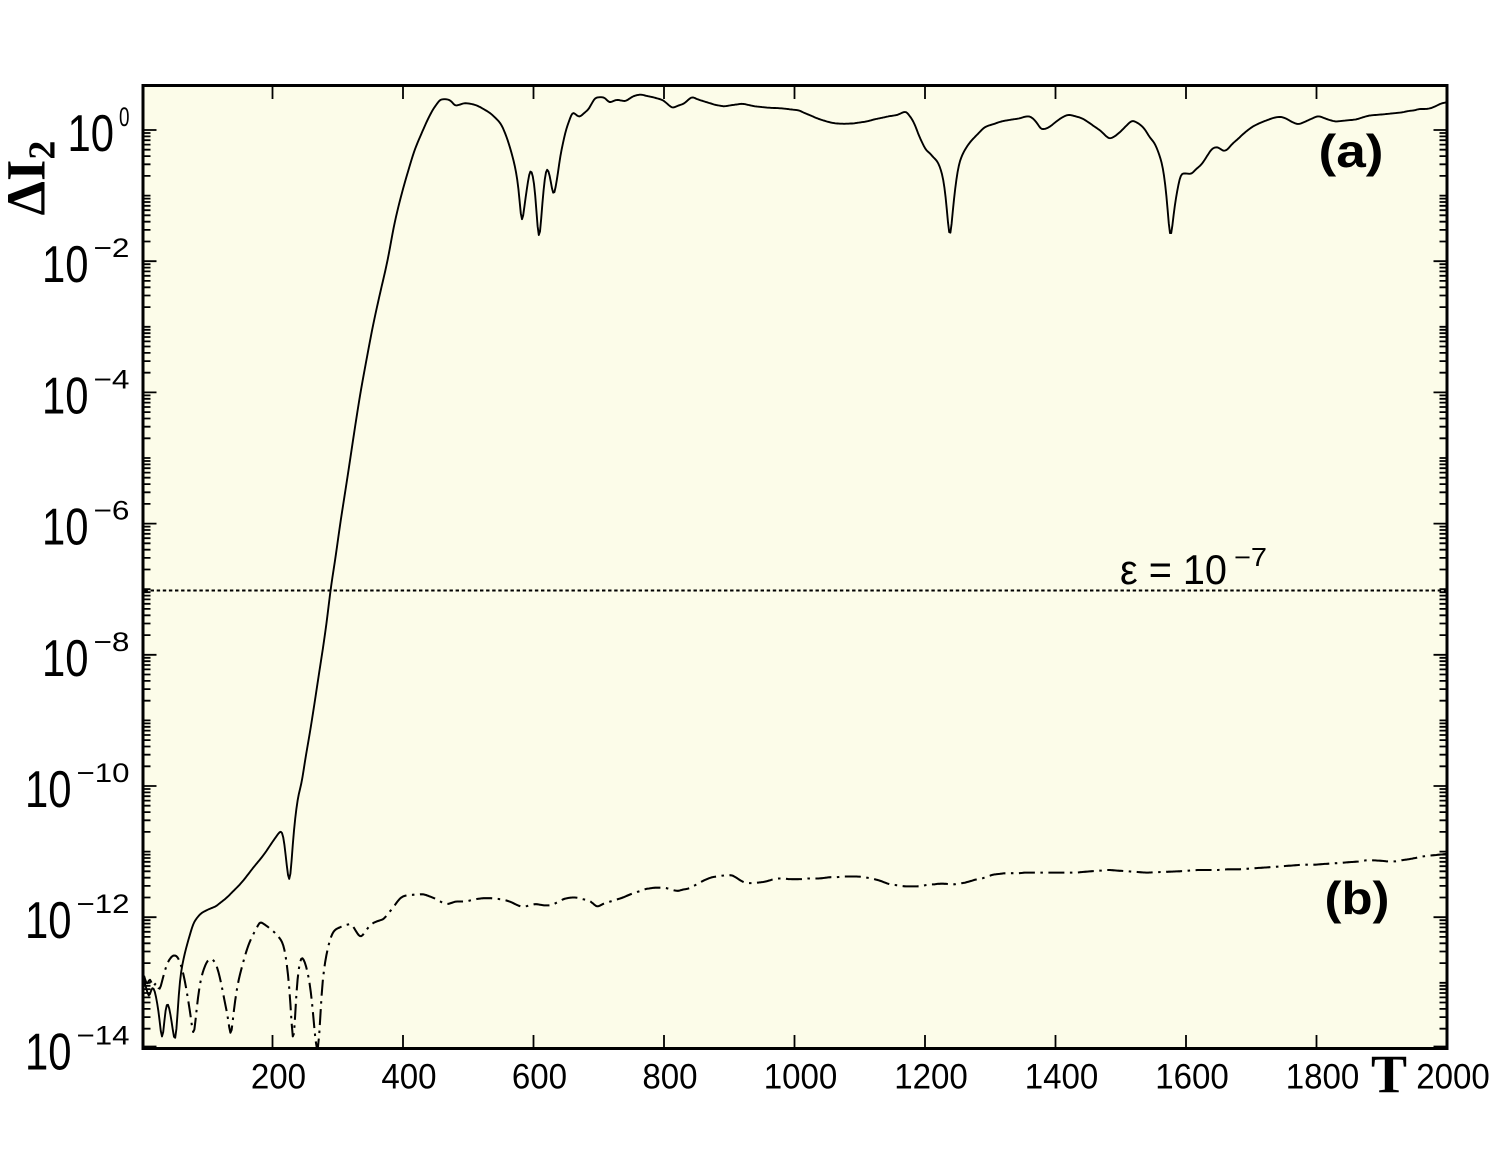 This screenshot has width=1500, height=1165. Describe the element at coordinates (1357, 898) in the screenshot. I see `svg-text: (b)` at that location.